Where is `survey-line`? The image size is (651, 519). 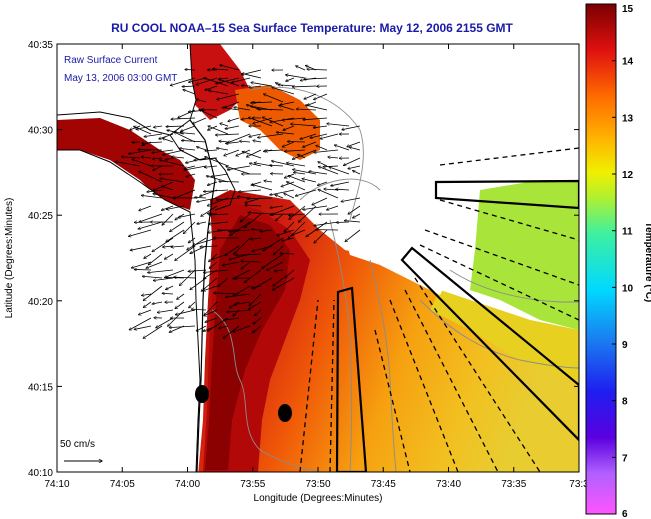
survey-line is located at coordinates (509, 220).